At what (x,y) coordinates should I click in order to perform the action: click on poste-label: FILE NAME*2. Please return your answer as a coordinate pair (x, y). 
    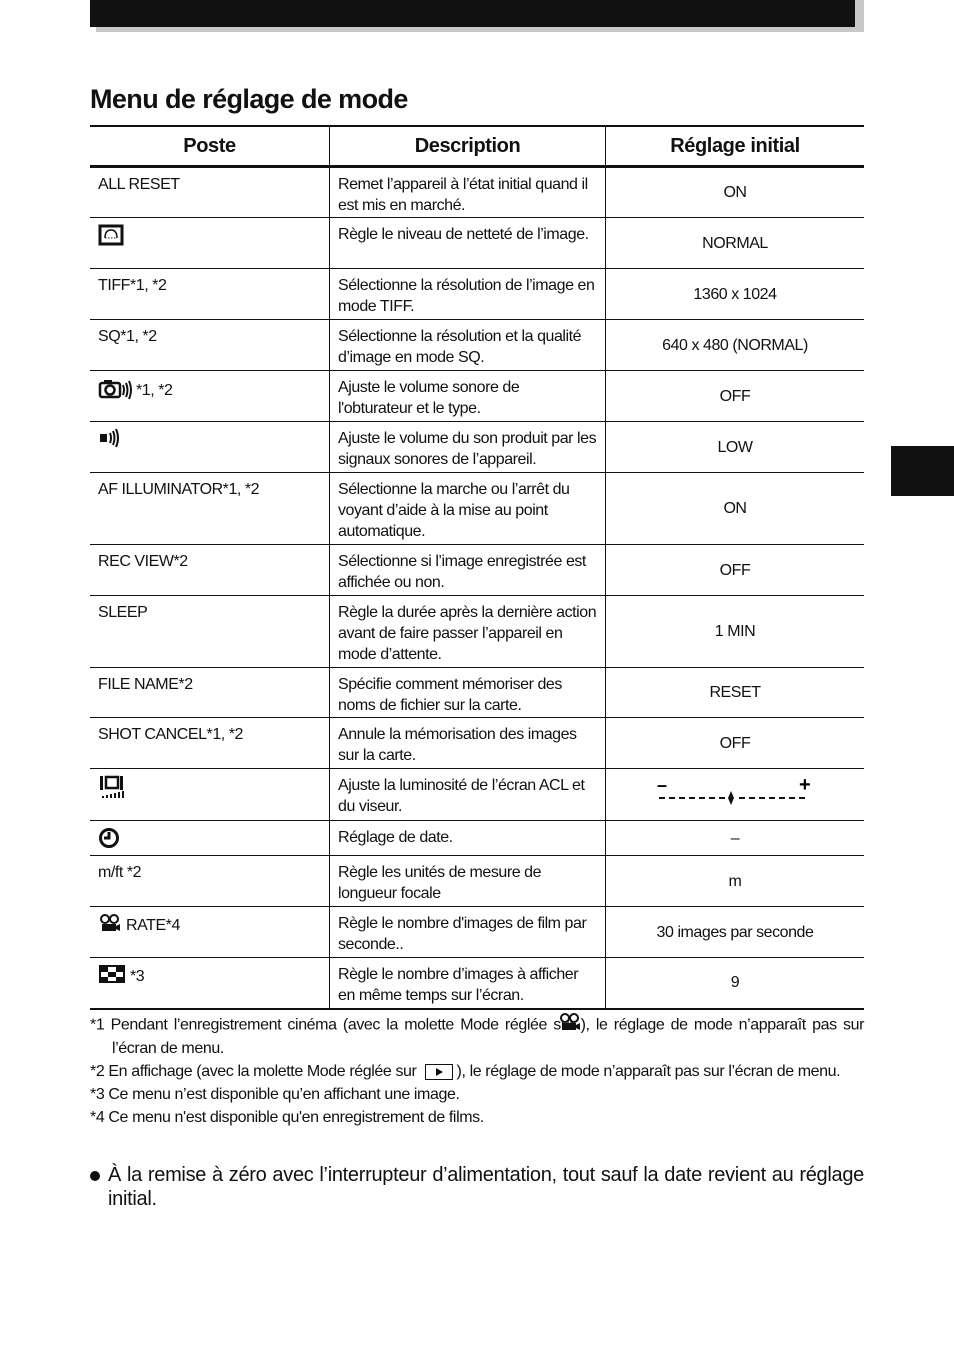
    Looking at the image, I should click on (145, 684).